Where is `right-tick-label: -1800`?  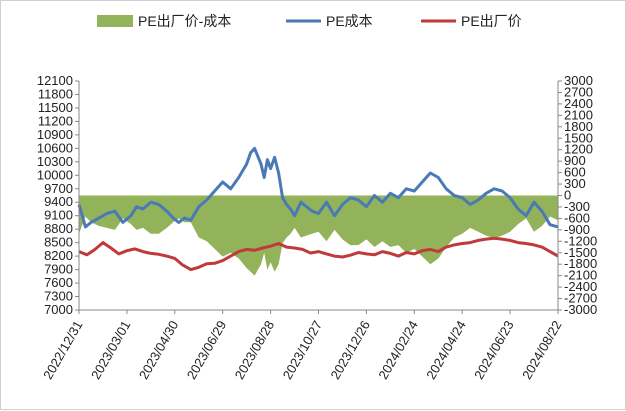 right-tick-label: -1800 is located at coordinates (580, 263).